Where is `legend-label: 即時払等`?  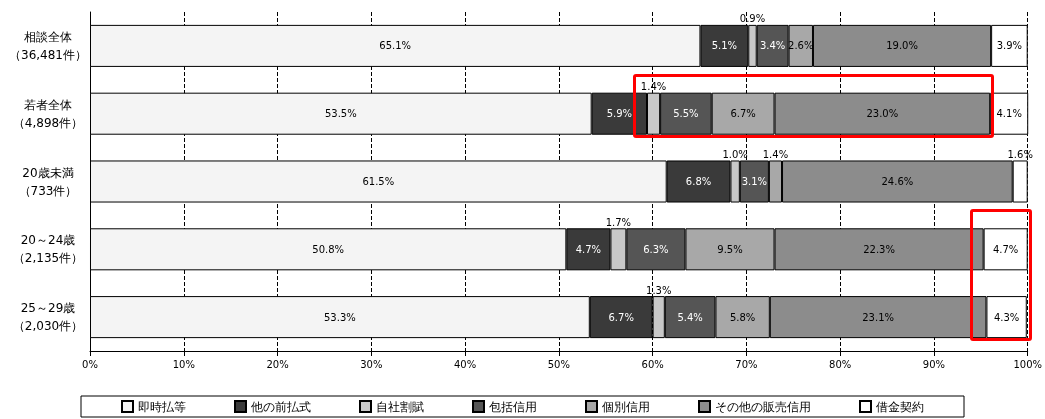 legend-label: 即時払等 is located at coordinates (162, 406).